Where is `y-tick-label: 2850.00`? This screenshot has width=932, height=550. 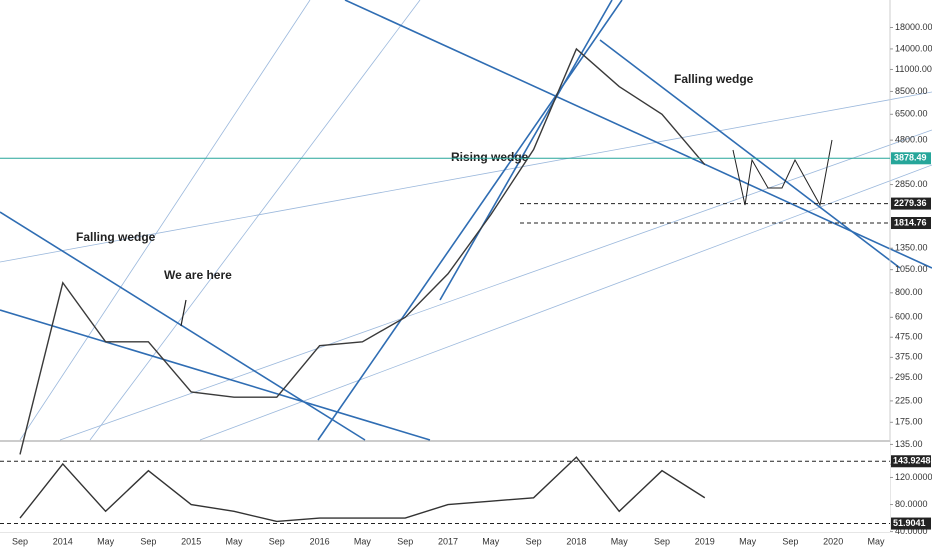
y-tick-label: 2850.00 is located at coordinates (911, 184).